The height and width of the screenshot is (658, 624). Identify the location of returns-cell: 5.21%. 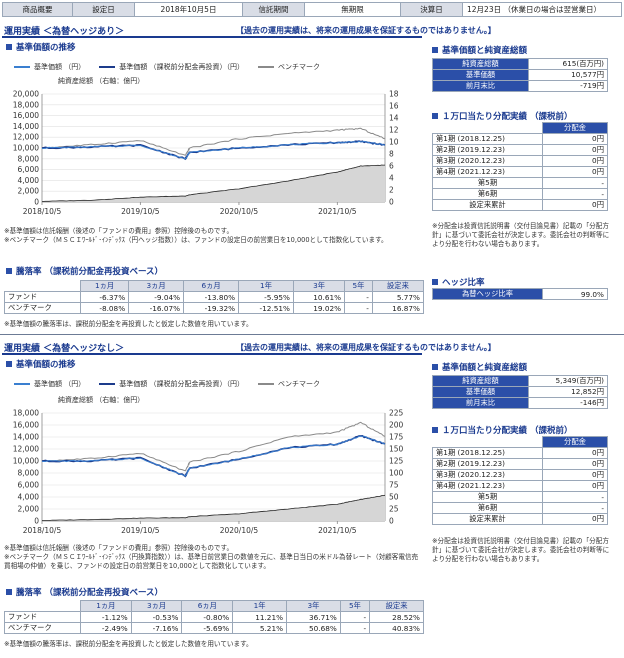
(260, 628).